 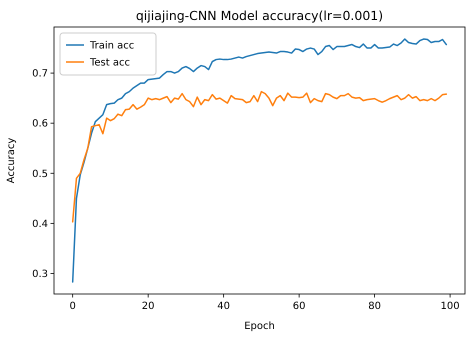 I want to click on y-tick-label: 0.5, so click(x=40, y=174).